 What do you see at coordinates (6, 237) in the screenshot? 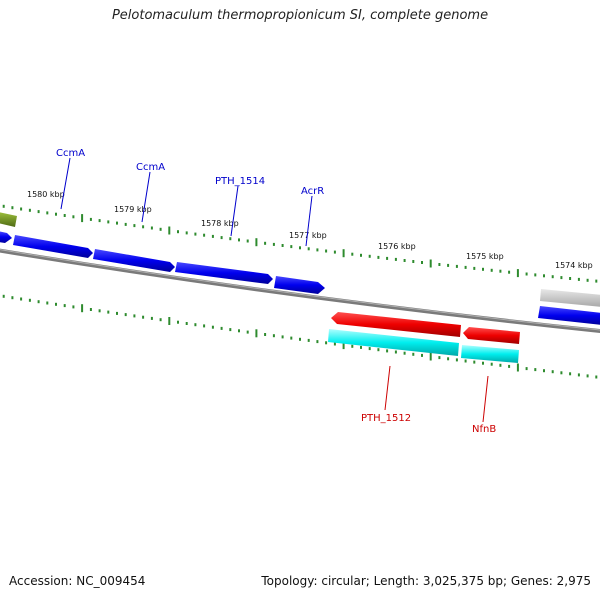
I see `forward-gene-partial` at bounding box center [6, 237].